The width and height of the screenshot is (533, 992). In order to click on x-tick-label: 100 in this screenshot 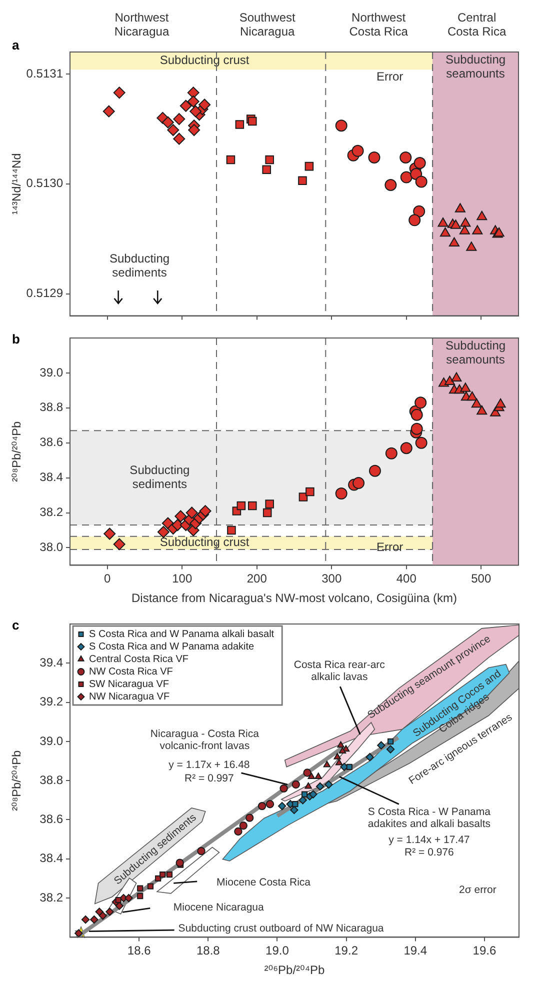, I will do `click(182, 579)`.